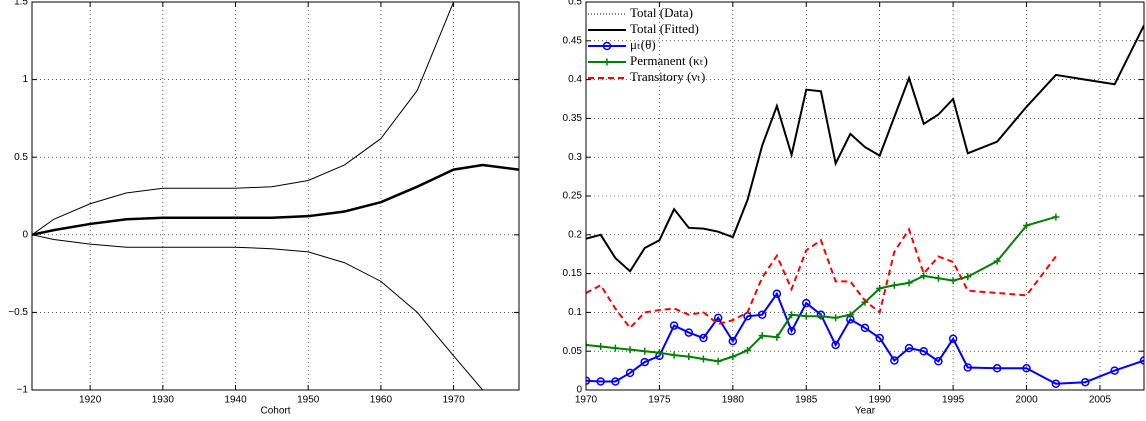 The height and width of the screenshot is (421, 1146). I want to click on y-tick-label: 0.4, so click(575, 79).